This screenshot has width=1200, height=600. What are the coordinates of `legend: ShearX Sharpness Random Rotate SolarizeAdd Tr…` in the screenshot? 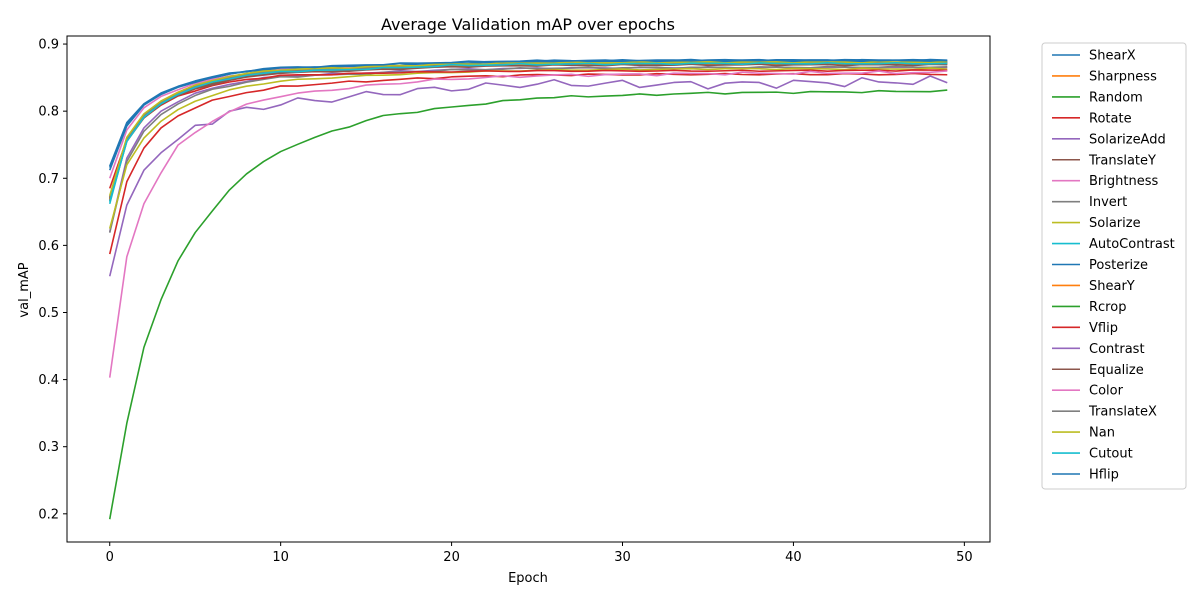 It's located at (1114, 266).